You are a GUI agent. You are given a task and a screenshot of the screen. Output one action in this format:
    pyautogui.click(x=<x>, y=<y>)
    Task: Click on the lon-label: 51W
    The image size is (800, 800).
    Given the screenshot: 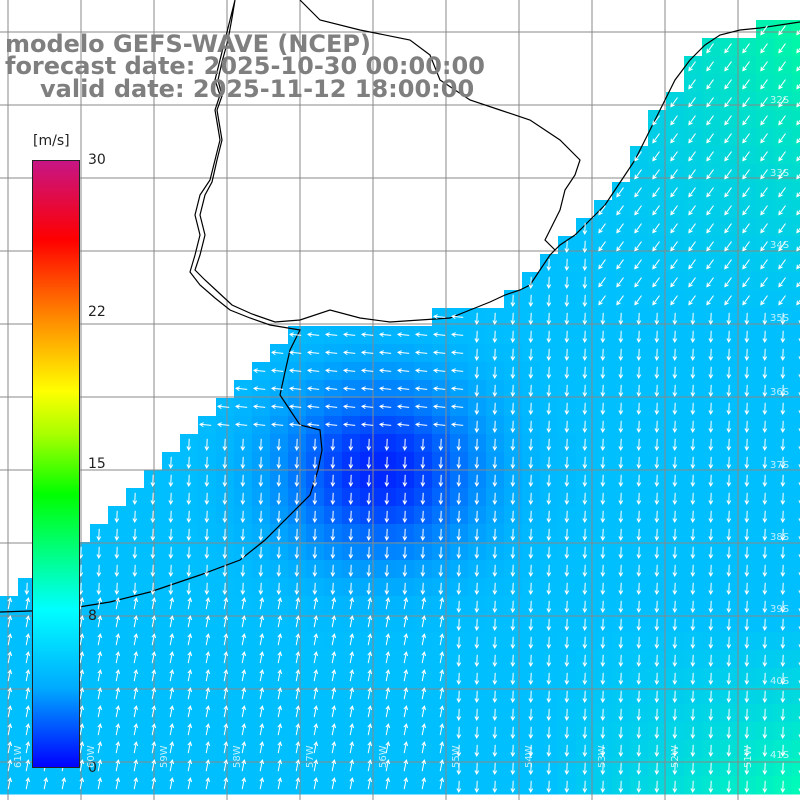 What is the action you would take?
    pyautogui.click(x=748, y=756)
    